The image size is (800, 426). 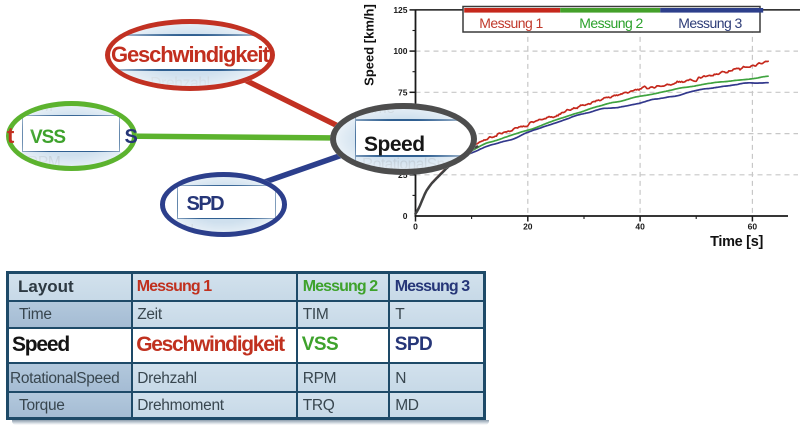 What do you see at coordinates (640, 227) in the screenshot?
I see `svg-text: 40` at bounding box center [640, 227].